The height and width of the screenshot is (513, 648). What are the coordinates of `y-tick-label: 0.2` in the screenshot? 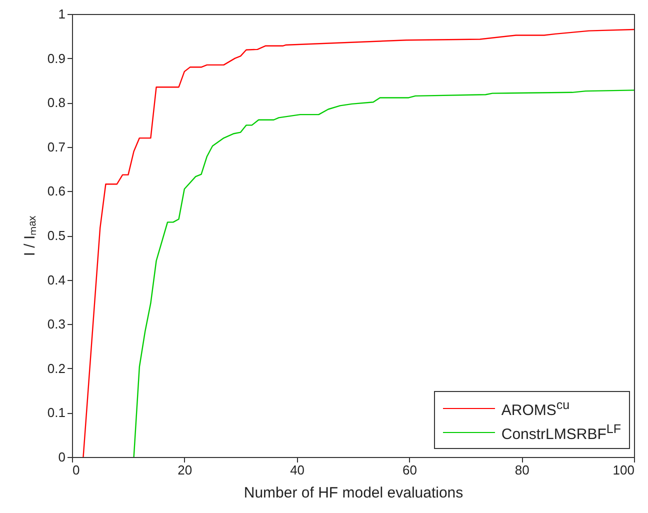 It's located at (56, 368).